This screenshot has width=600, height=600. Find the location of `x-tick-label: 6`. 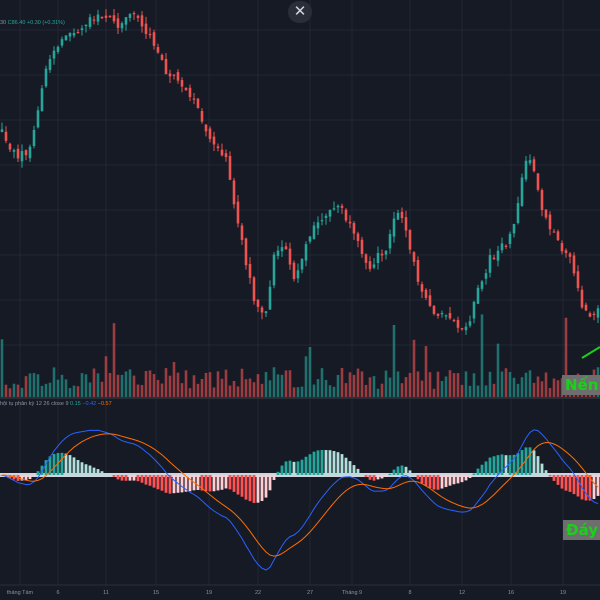

x-tick-label: 6 is located at coordinates (57, 593).